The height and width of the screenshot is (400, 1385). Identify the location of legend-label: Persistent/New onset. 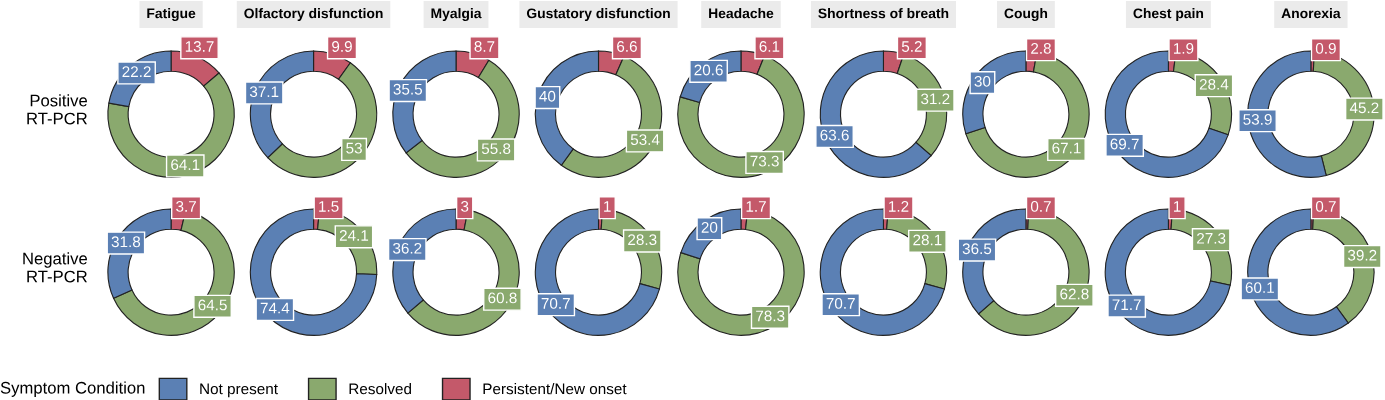
(555, 389).